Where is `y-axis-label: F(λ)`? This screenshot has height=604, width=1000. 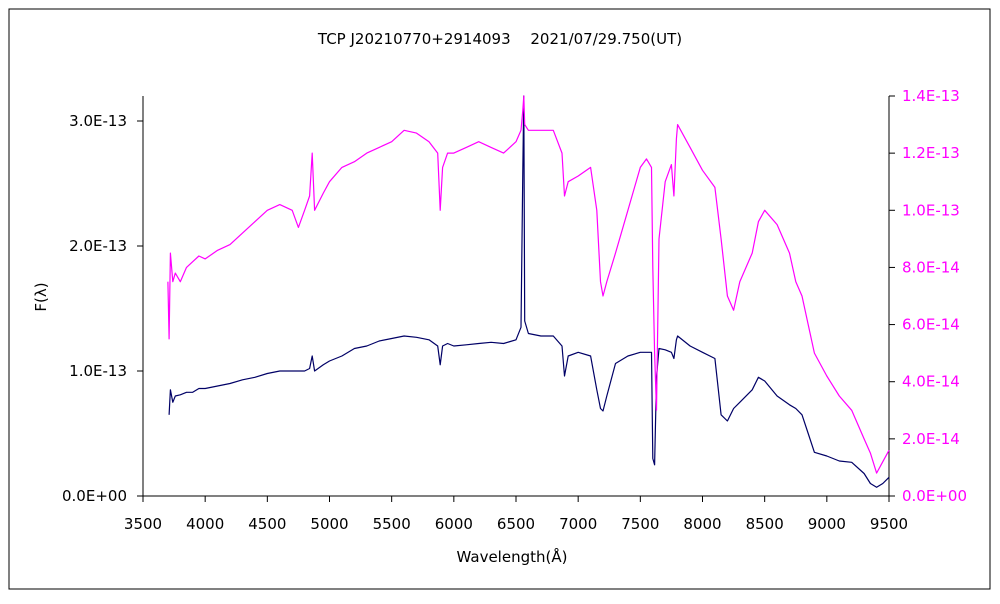 y-axis-label: F(λ) is located at coordinates (41, 296).